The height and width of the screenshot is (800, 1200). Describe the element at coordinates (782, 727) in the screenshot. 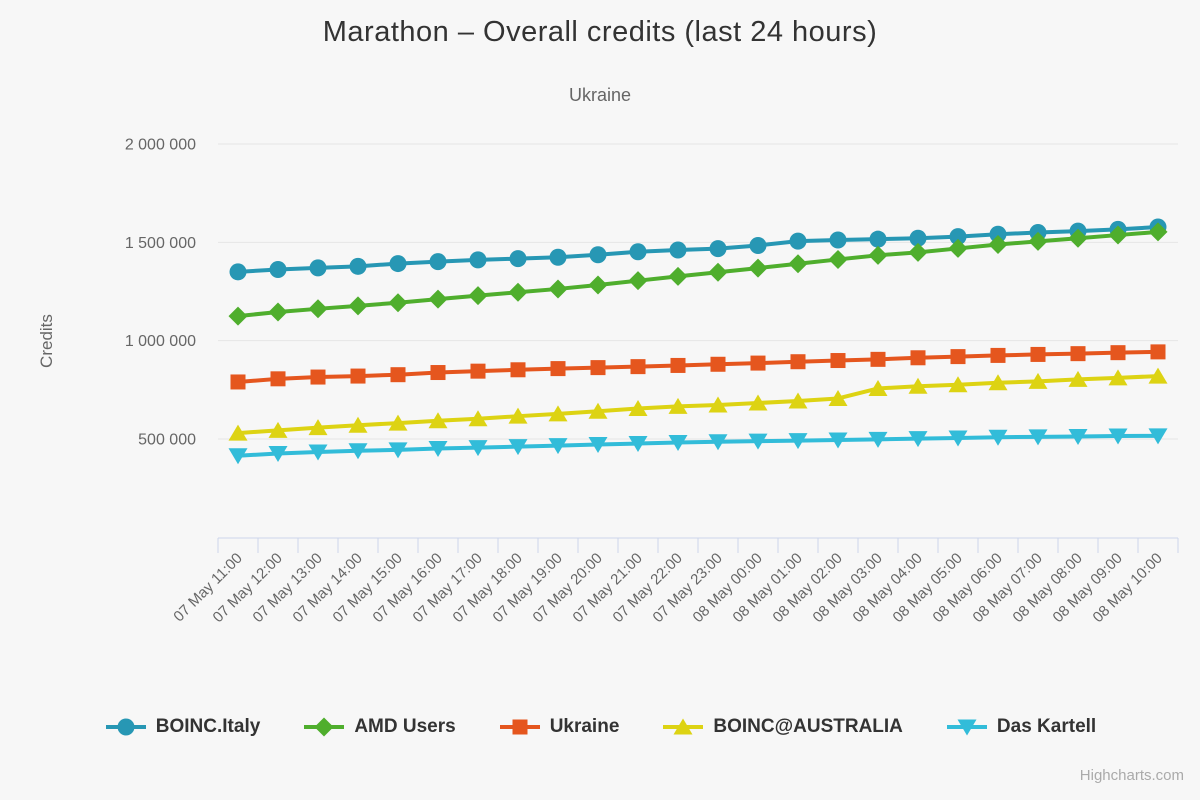

I see `legend-item-boinc-australia: BOINC@AUSTRALIA` at that location.